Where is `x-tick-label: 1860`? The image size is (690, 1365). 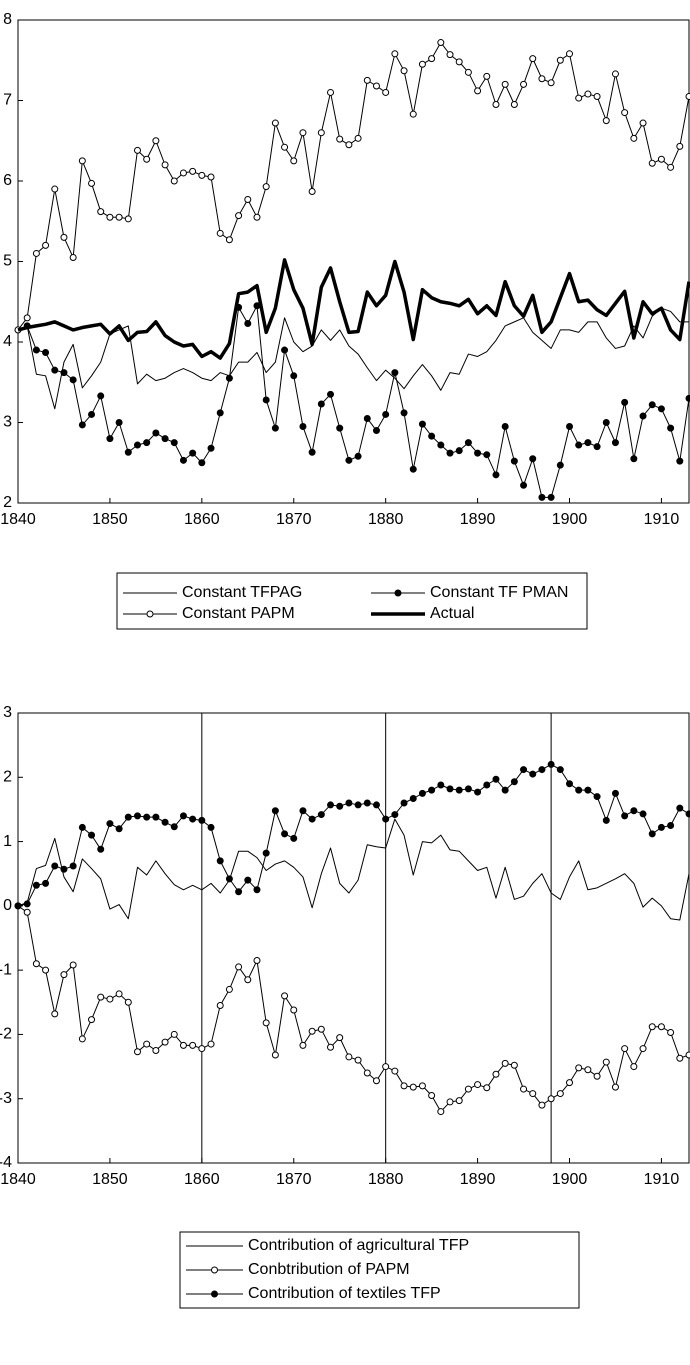
x-tick-label: 1860 is located at coordinates (202, 519).